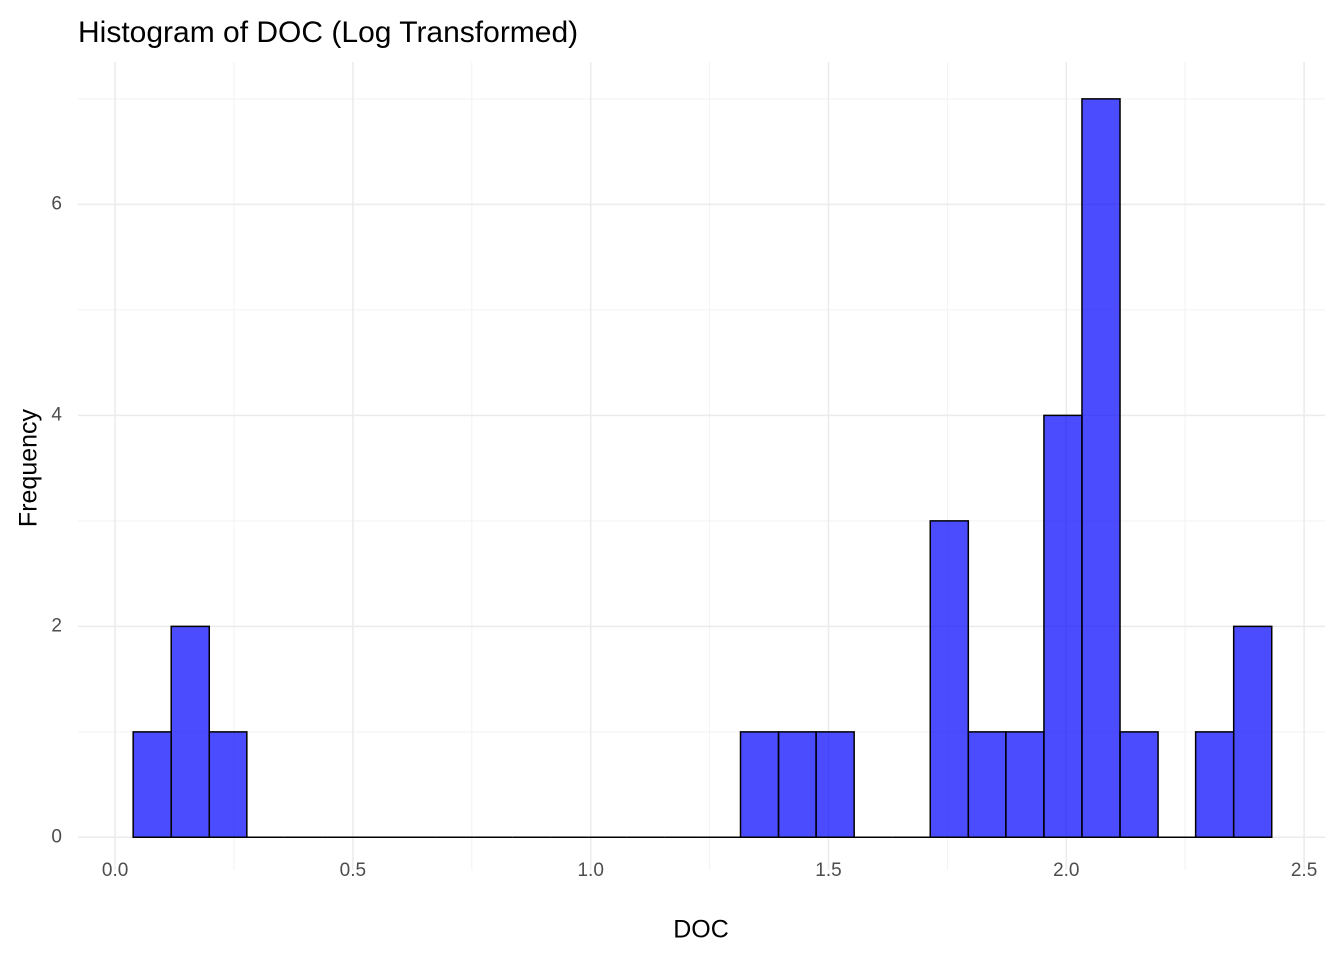 The width and height of the screenshot is (1344, 960). What do you see at coordinates (115, 870) in the screenshot?
I see `x-tick-label: 0.0` at bounding box center [115, 870].